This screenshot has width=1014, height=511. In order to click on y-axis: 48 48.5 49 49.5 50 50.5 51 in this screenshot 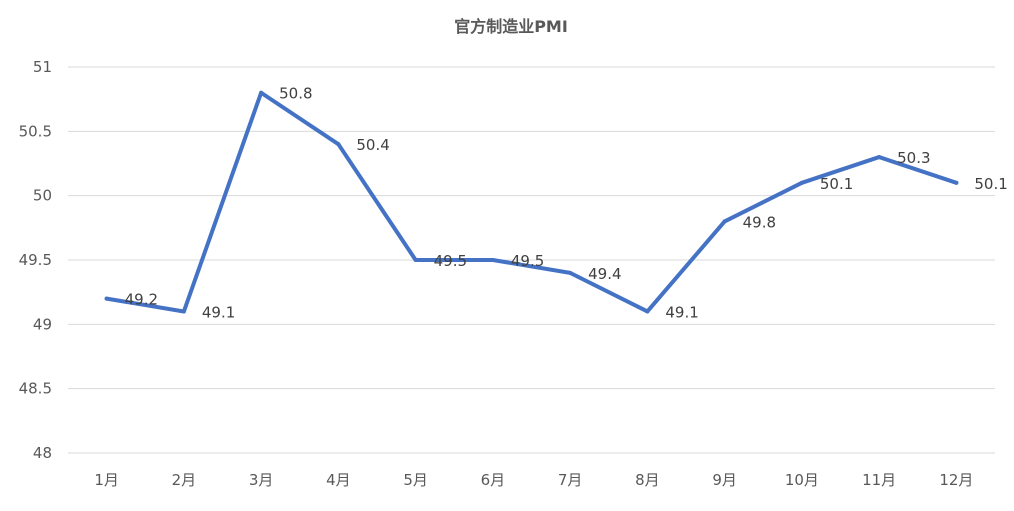, I will do `click(35, 260)`.